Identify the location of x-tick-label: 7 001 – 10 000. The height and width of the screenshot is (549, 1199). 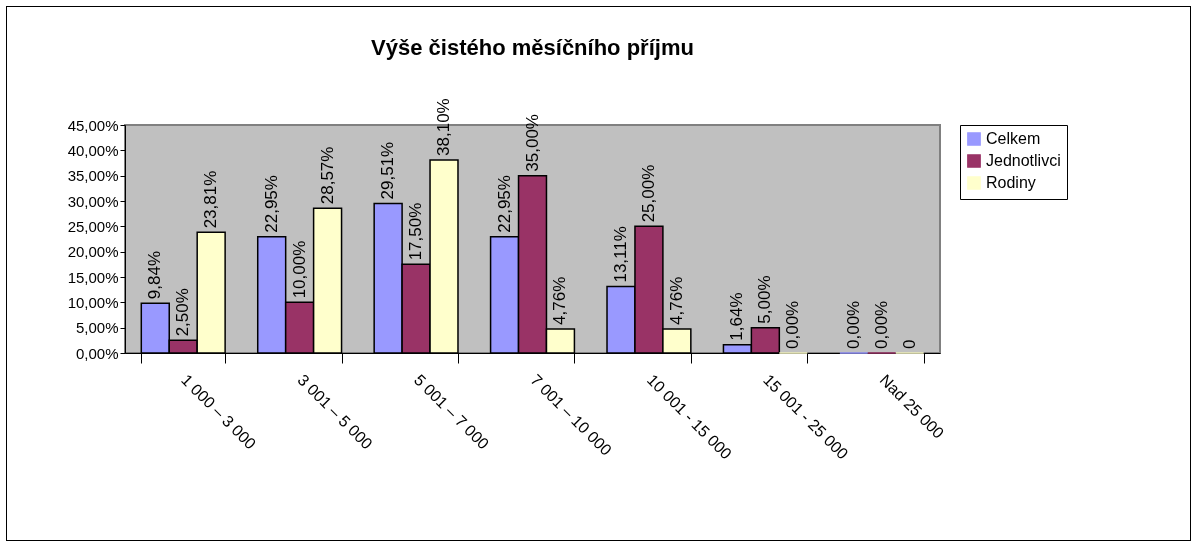
(571, 415).